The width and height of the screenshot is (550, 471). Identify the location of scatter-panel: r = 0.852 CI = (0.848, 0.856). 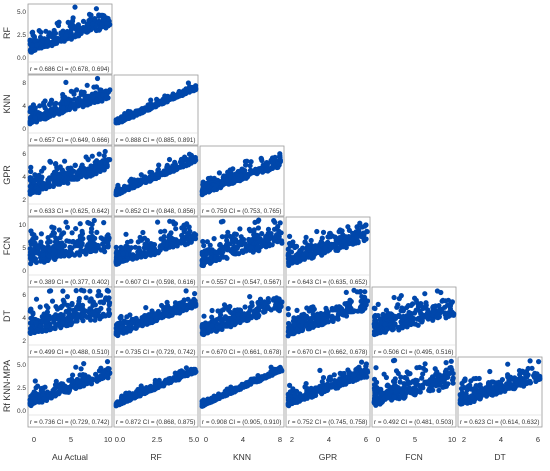
(156, 181).